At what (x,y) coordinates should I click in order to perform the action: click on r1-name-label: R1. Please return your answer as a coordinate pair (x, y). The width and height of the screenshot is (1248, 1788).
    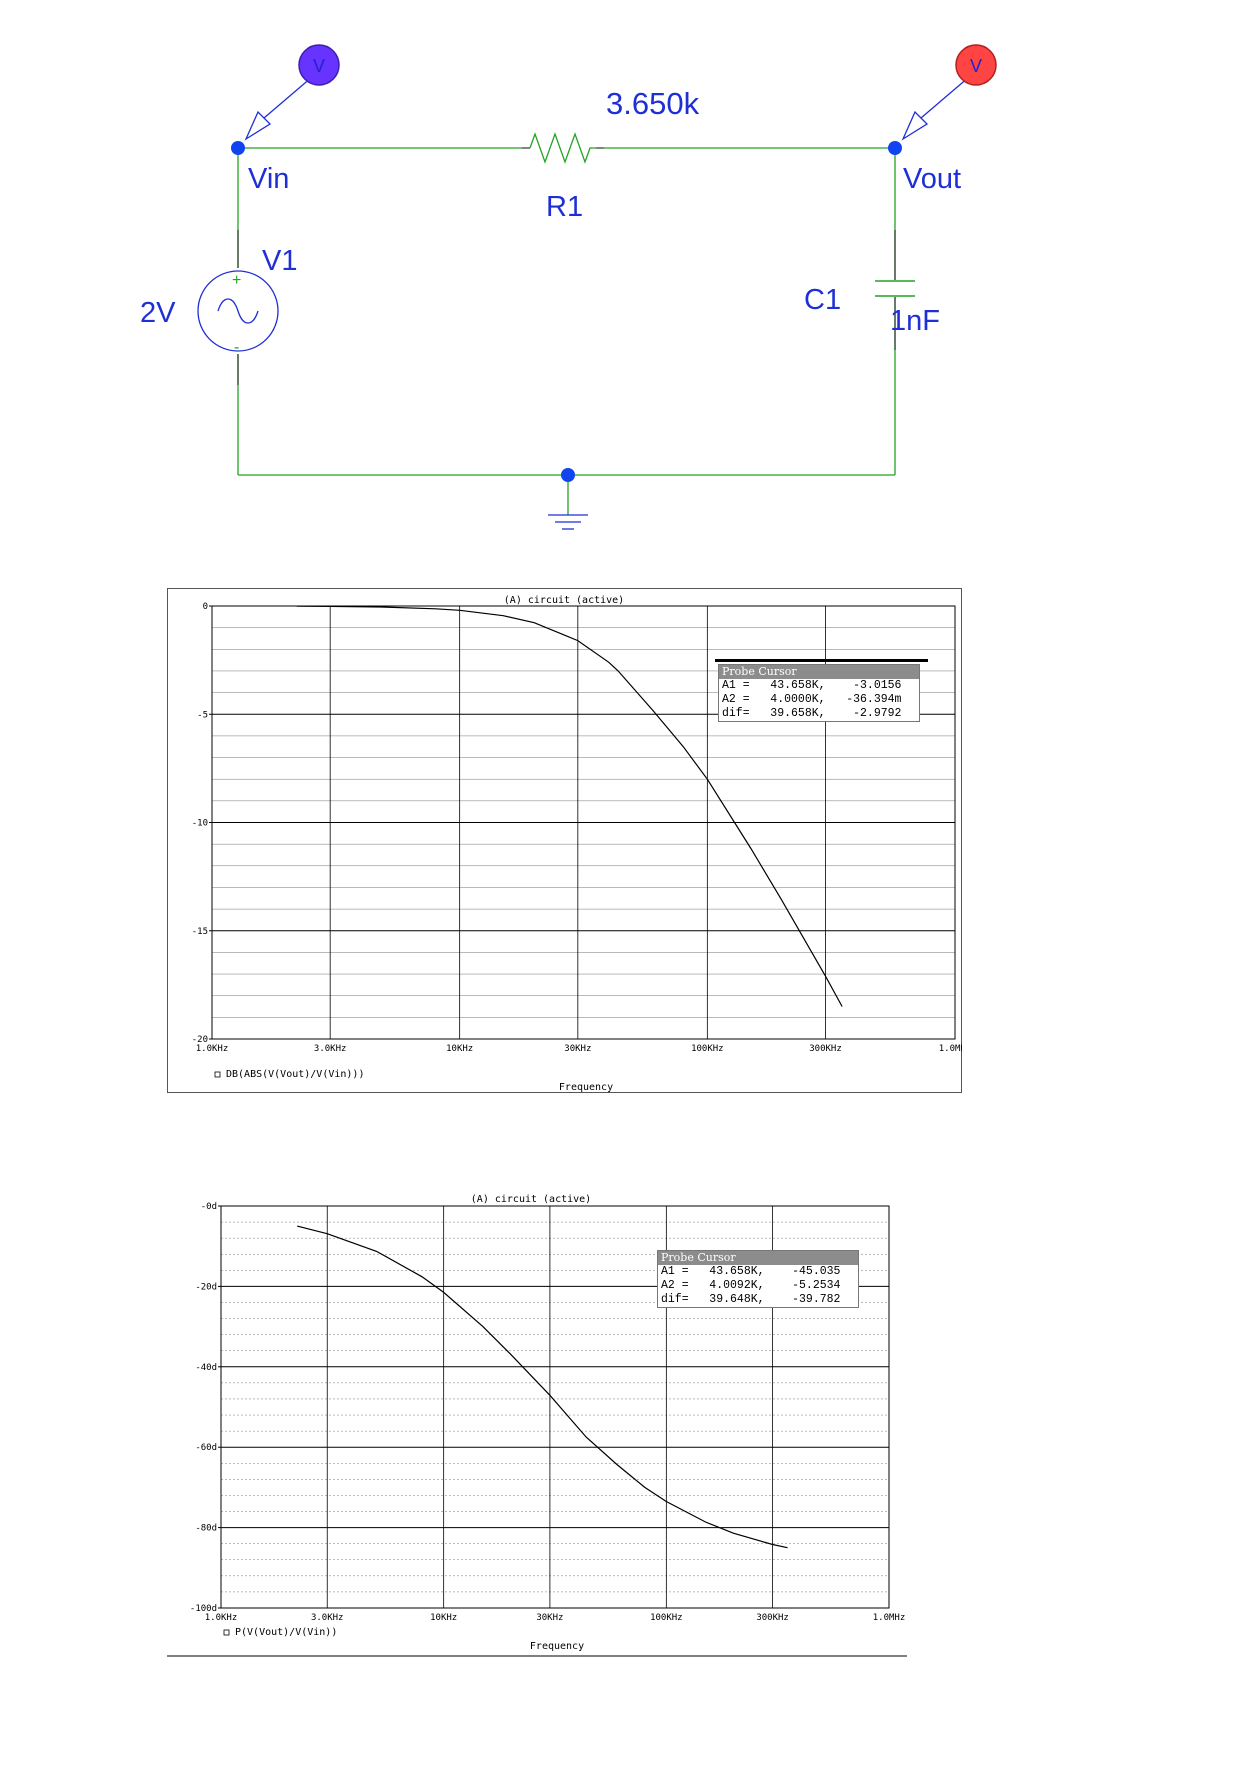
    Looking at the image, I should click on (564, 207).